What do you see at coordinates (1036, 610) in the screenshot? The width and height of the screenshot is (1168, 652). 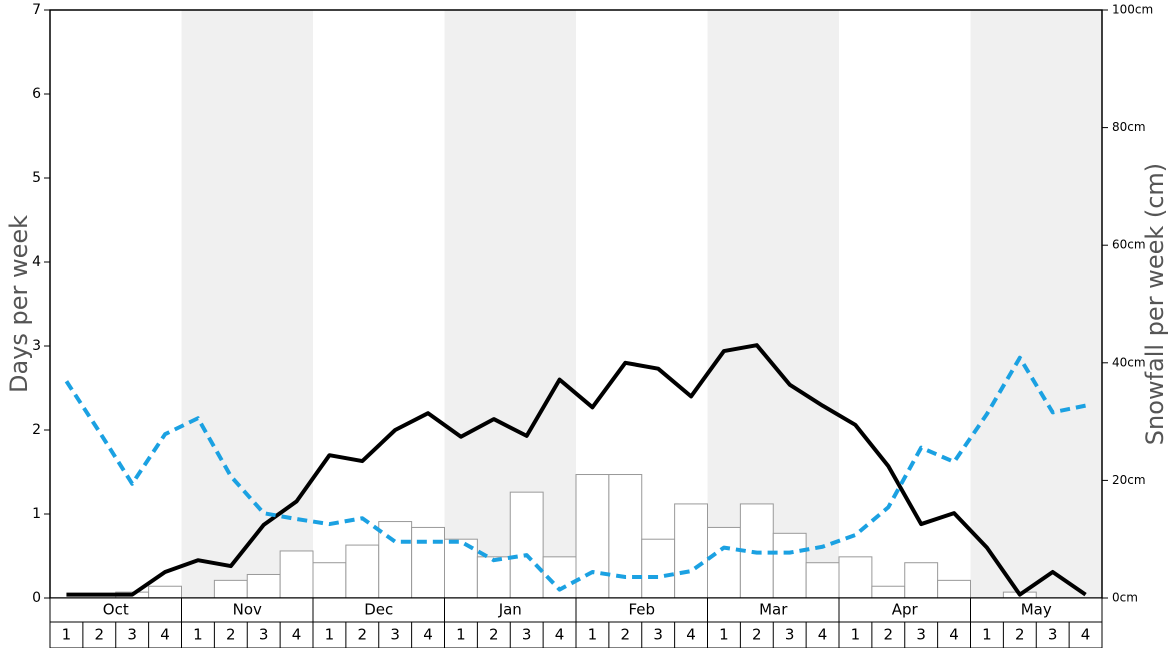 I see `month-label: May` at bounding box center [1036, 610].